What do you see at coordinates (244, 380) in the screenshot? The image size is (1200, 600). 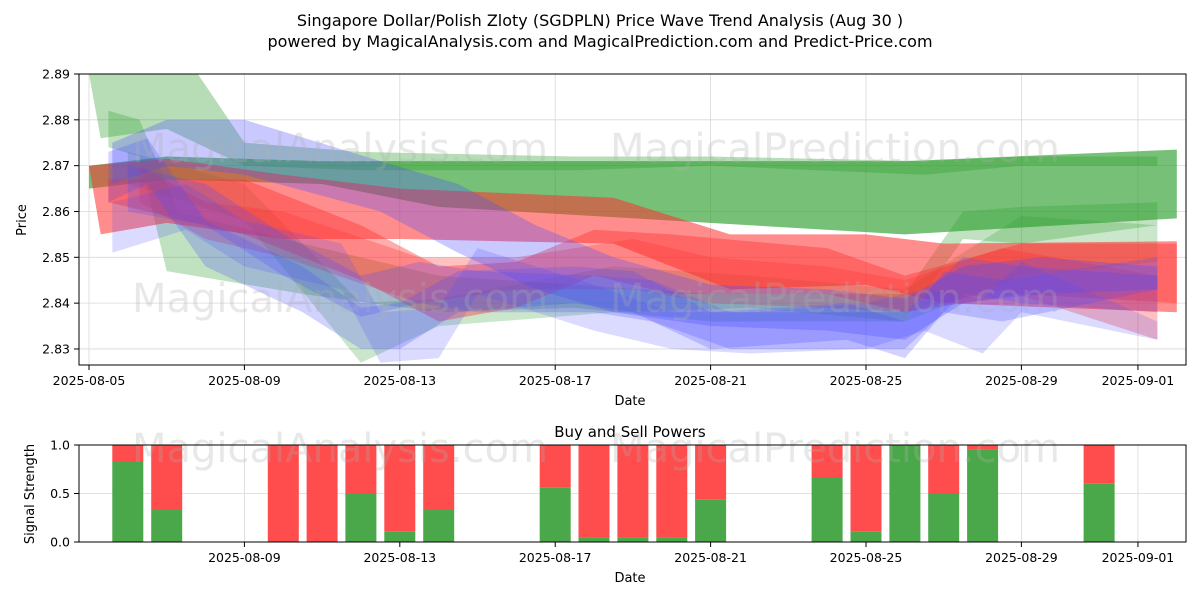 I see `top-x-tick-label: 2025-08-09` at bounding box center [244, 380].